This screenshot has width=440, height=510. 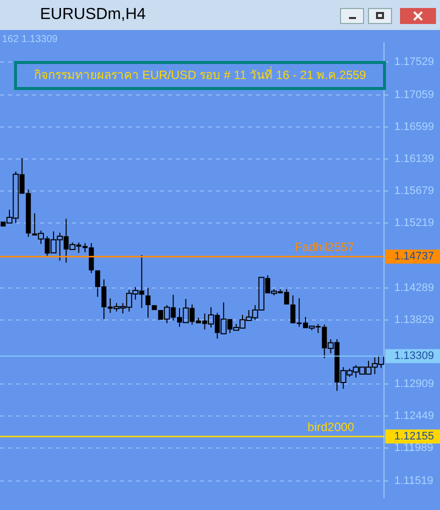 What do you see at coordinates (414, 448) in the screenshot?
I see `y-tick-label: 1.11989` at bounding box center [414, 448].